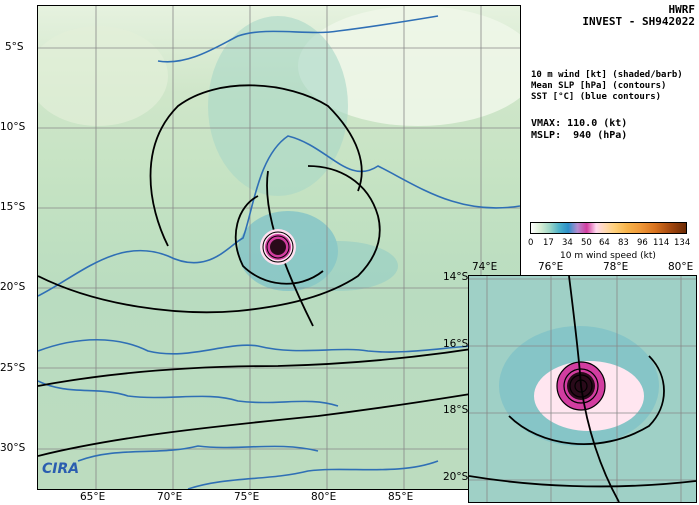 Image resolution: width=699 pixels, height=505 pixels. What do you see at coordinates (623, 243) in the screenshot?
I see `colorbar-tick: 83` at bounding box center [623, 243].